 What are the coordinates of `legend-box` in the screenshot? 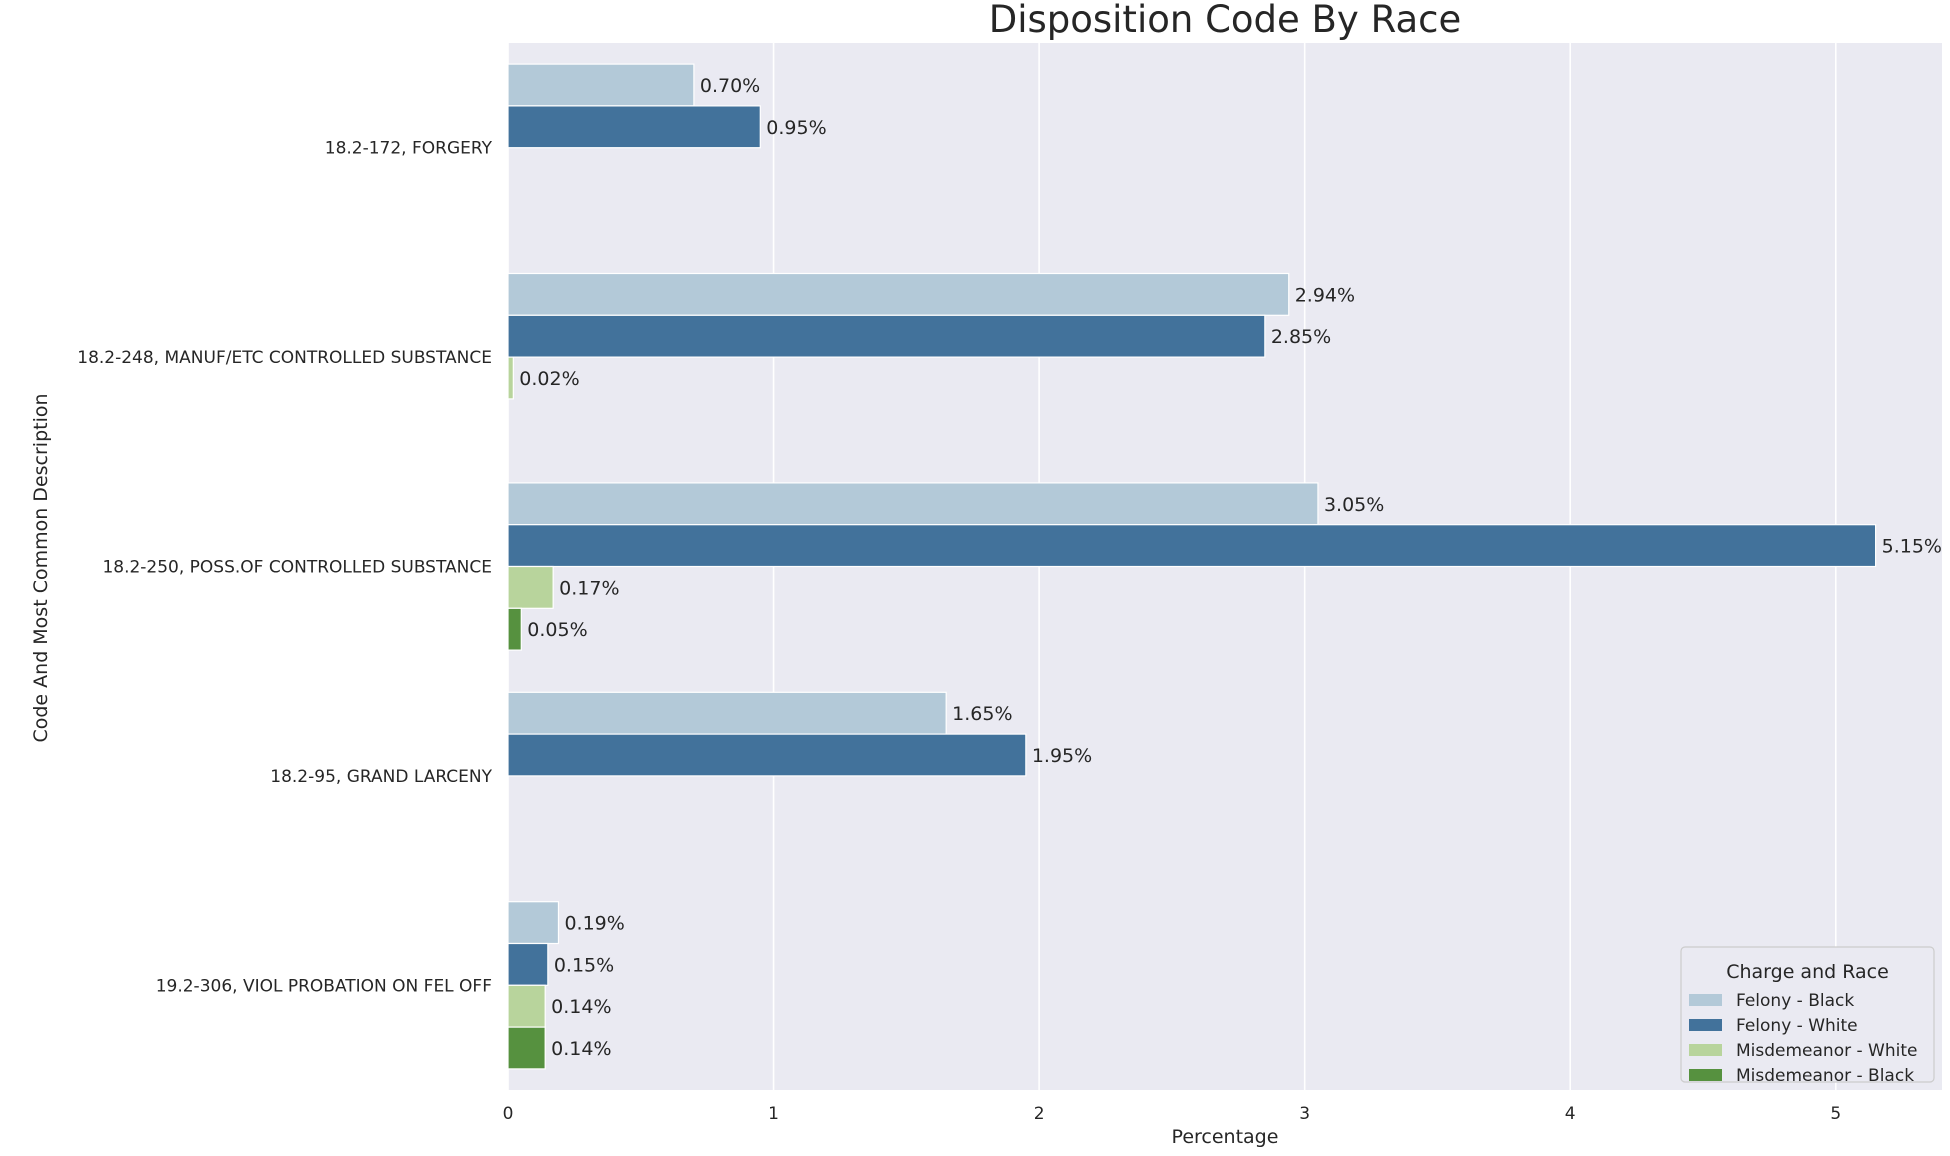 It's located at (1807, 1014).